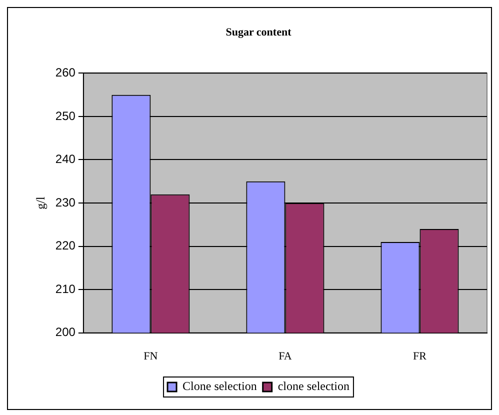  Describe the element at coordinates (65, 332) in the screenshot. I see `y-tick-label: 200` at that location.